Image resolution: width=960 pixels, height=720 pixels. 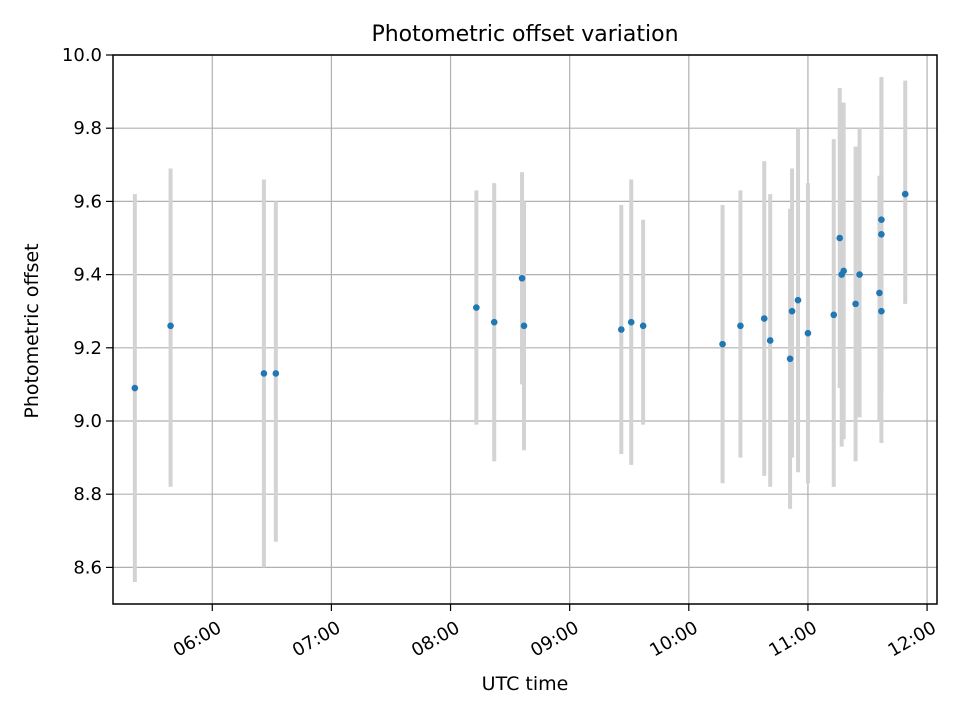 I want to click on x-tick-label: 11:00, so click(x=792, y=639).